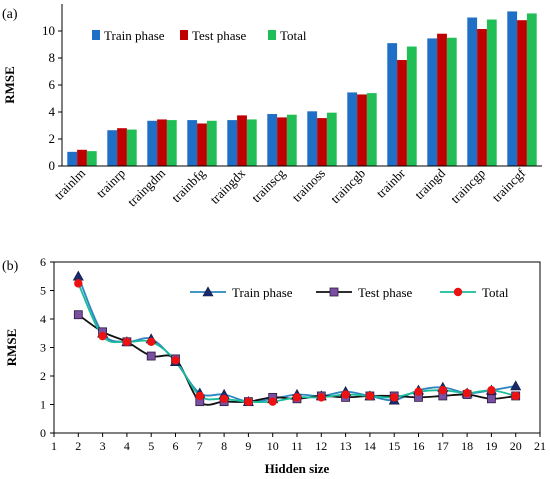  What do you see at coordinates (9, 85) in the screenshot?
I see `panel-a-y-axis-label: RMSE` at bounding box center [9, 85].